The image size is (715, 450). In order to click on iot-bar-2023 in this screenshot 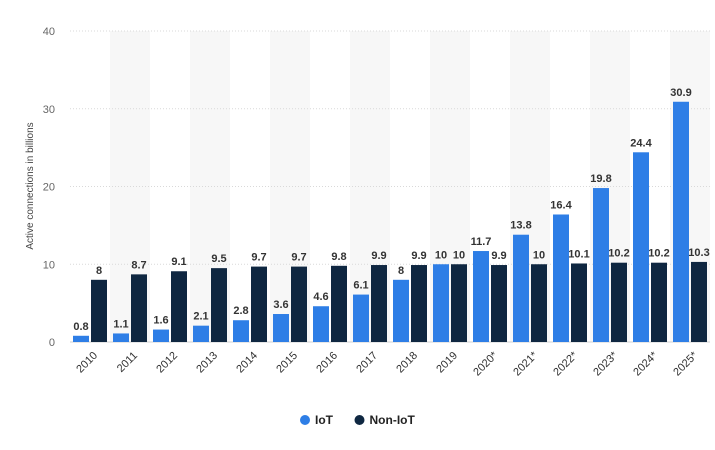, I will do `click(601, 265)`.